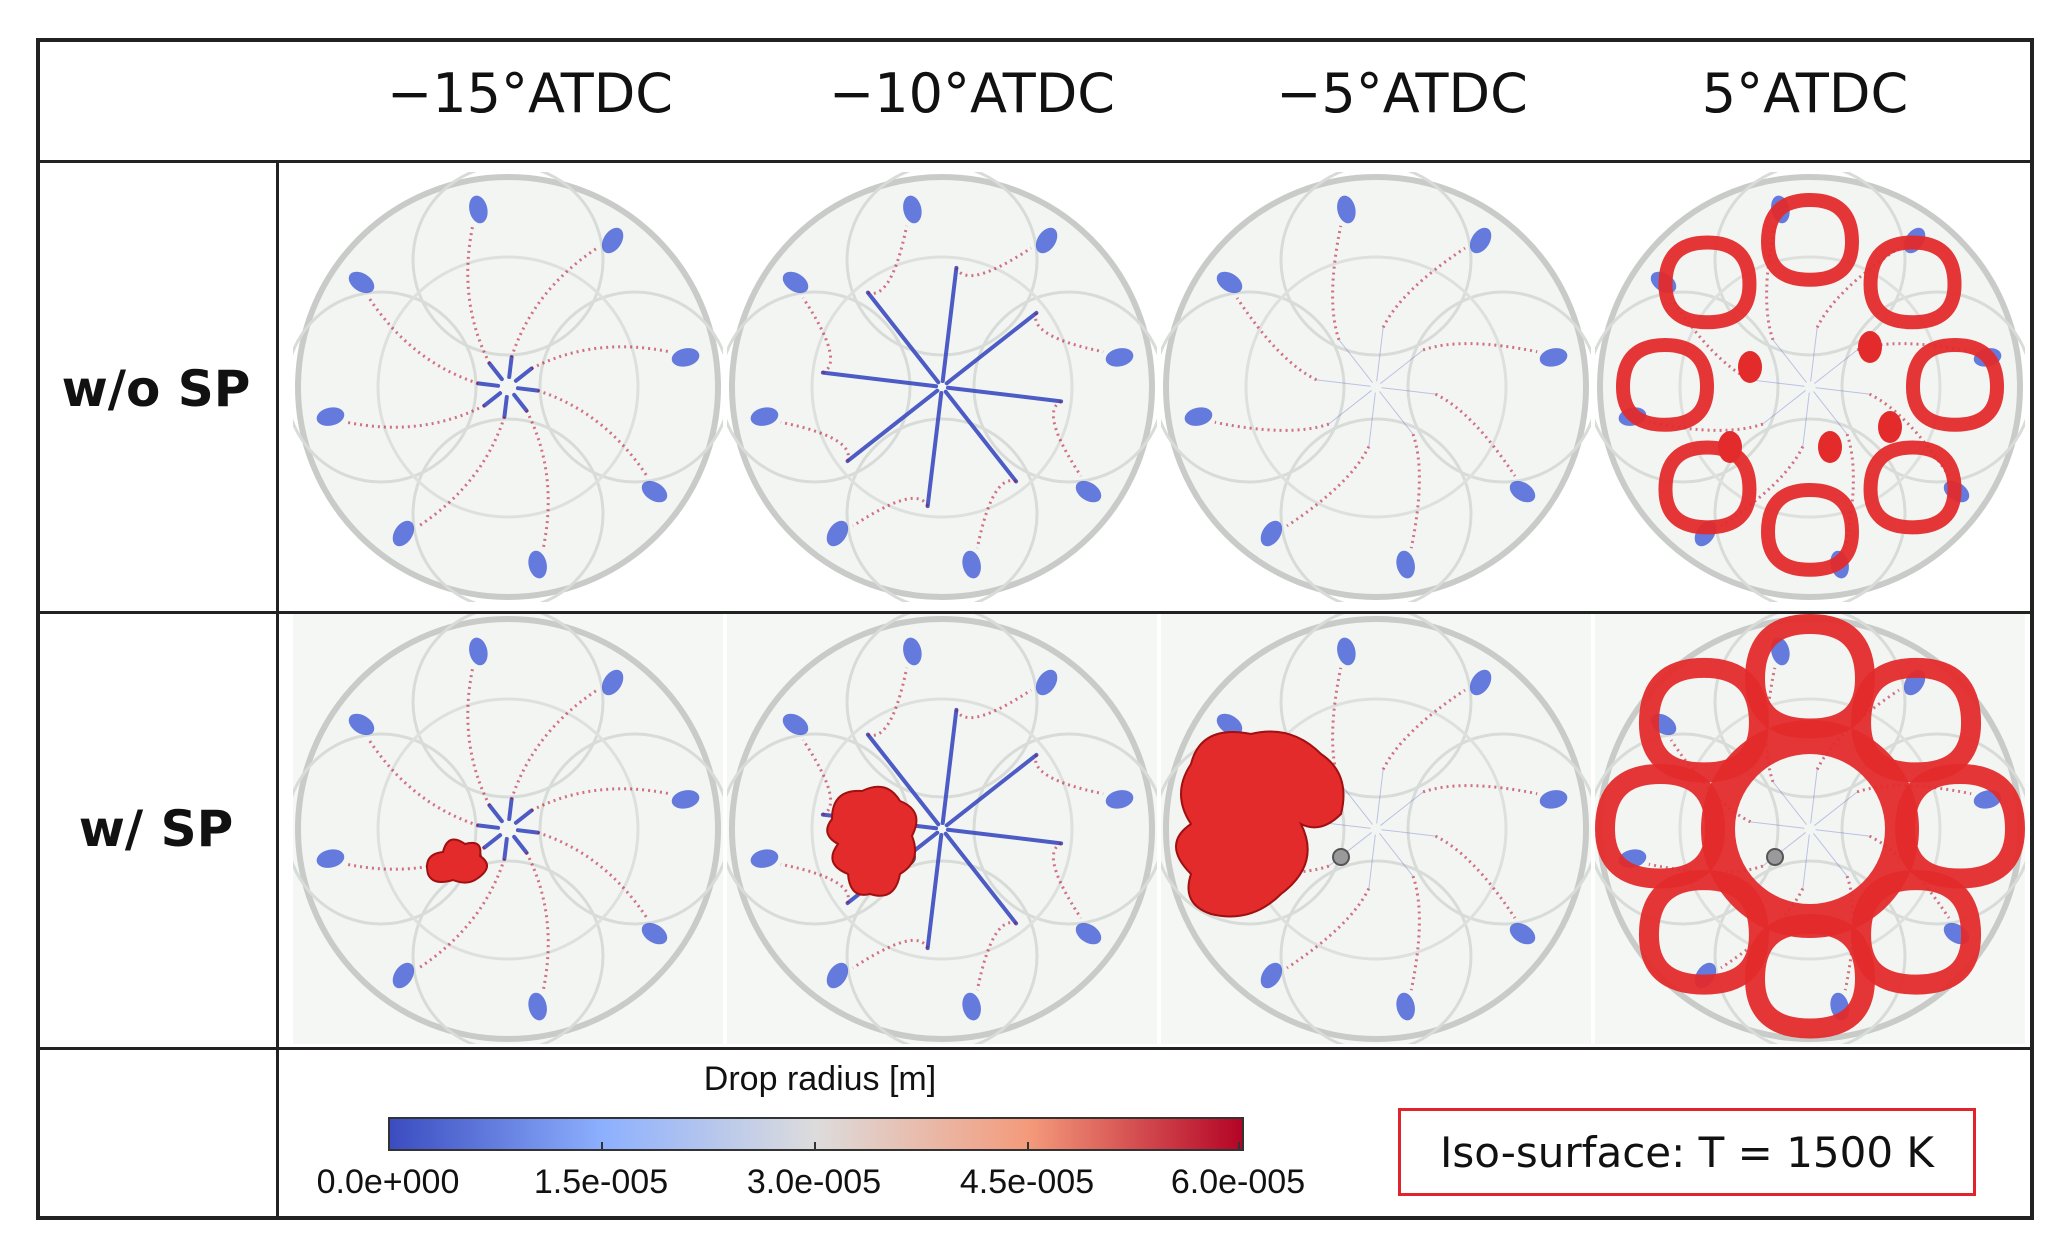 The image size is (2066, 1257). Describe the element at coordinates (508, 829) in the screenshot. I see `panel-w-sp-m15` at that location.